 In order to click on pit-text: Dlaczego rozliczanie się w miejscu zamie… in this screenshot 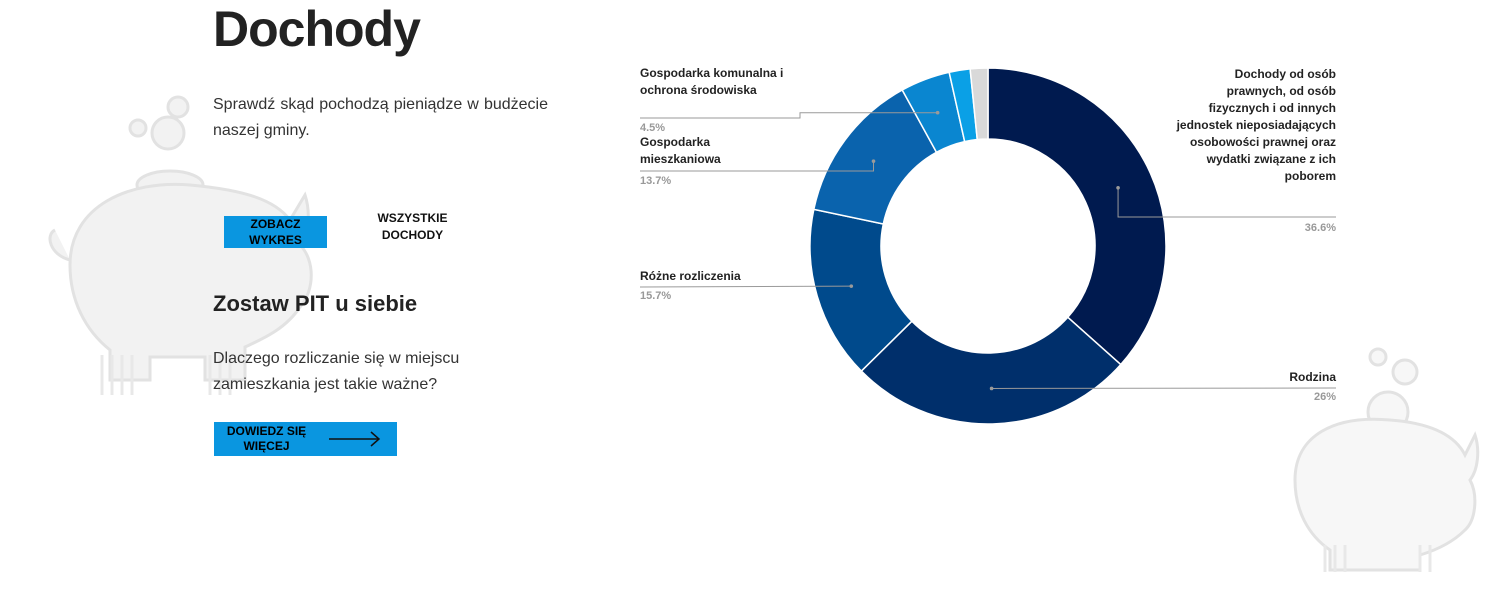, I will do `click(336, 371)`.